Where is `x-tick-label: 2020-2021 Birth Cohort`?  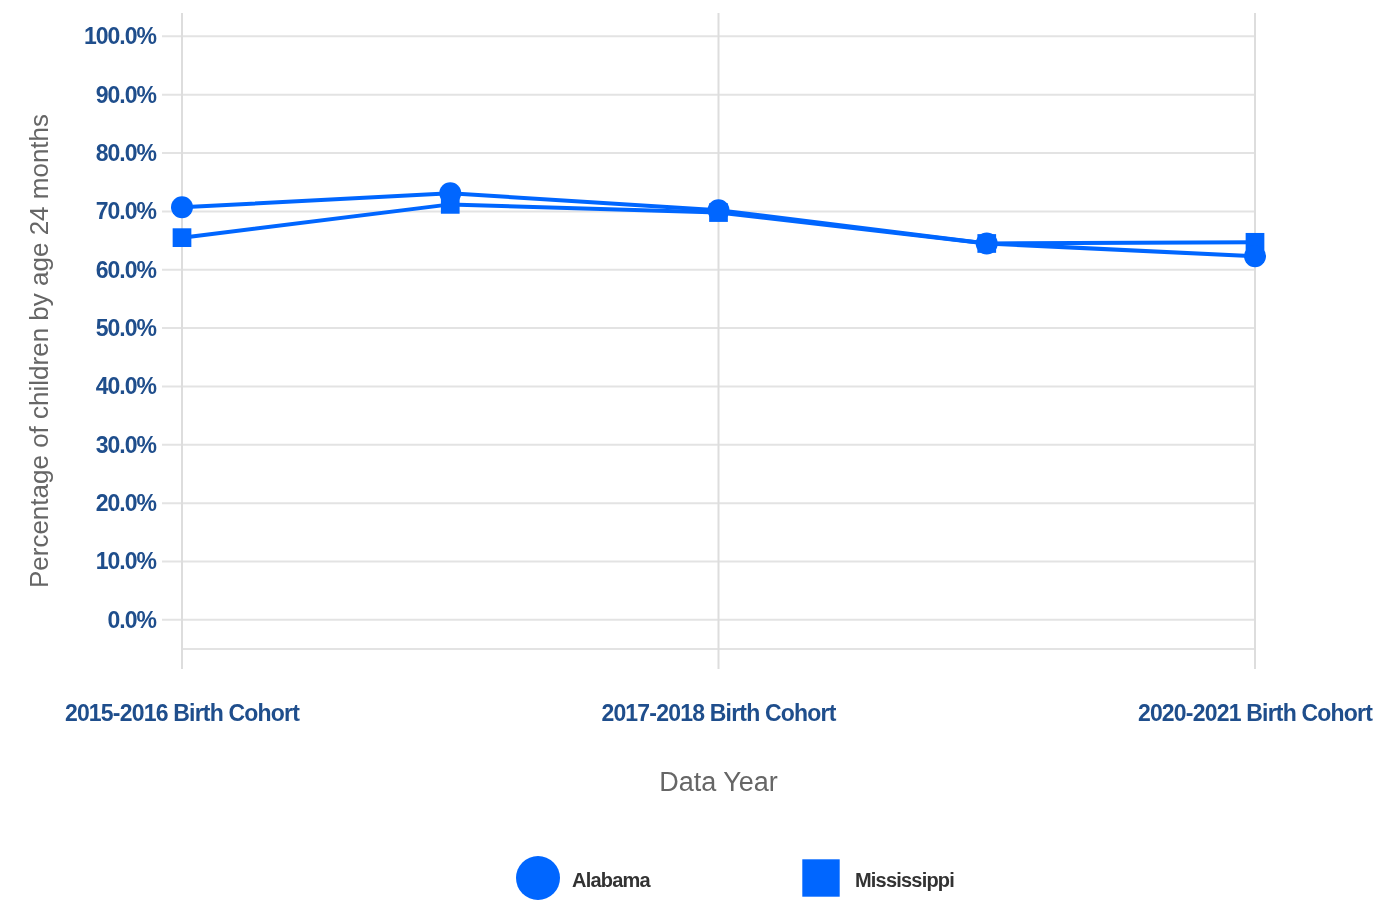
x-tick-label: 2020-2021 Birth Cohort is located at coordinates (1255, 713).